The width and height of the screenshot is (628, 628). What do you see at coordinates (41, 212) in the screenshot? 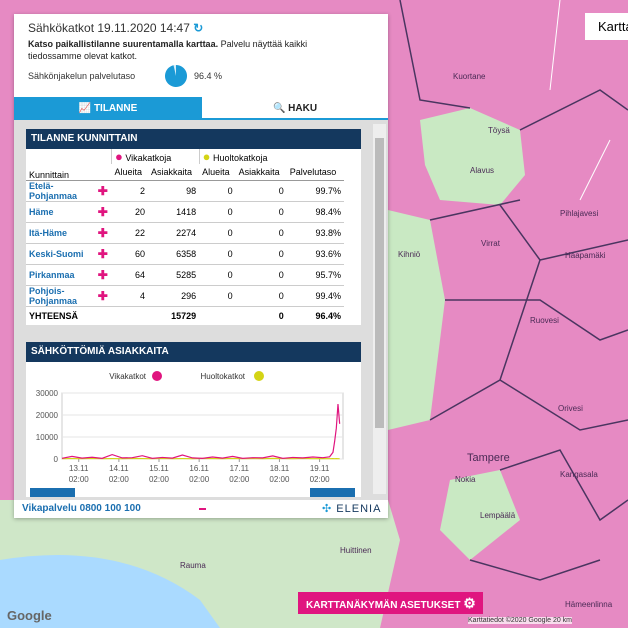
I see `municipality-link: Häme` at bounding box center [41, 212].